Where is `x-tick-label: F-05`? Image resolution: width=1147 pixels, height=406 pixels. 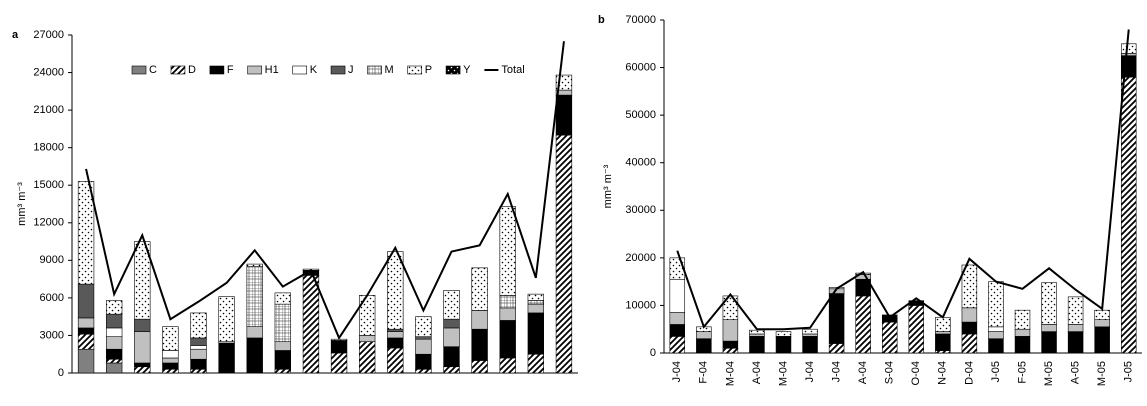 x-tick-label: F-05 is located at coordinates (1022, 372).